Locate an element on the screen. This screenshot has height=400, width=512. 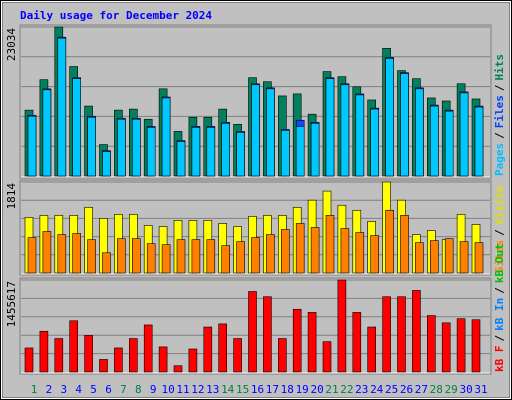
x-tick-label: 18 is located at coordinates (287, 389).